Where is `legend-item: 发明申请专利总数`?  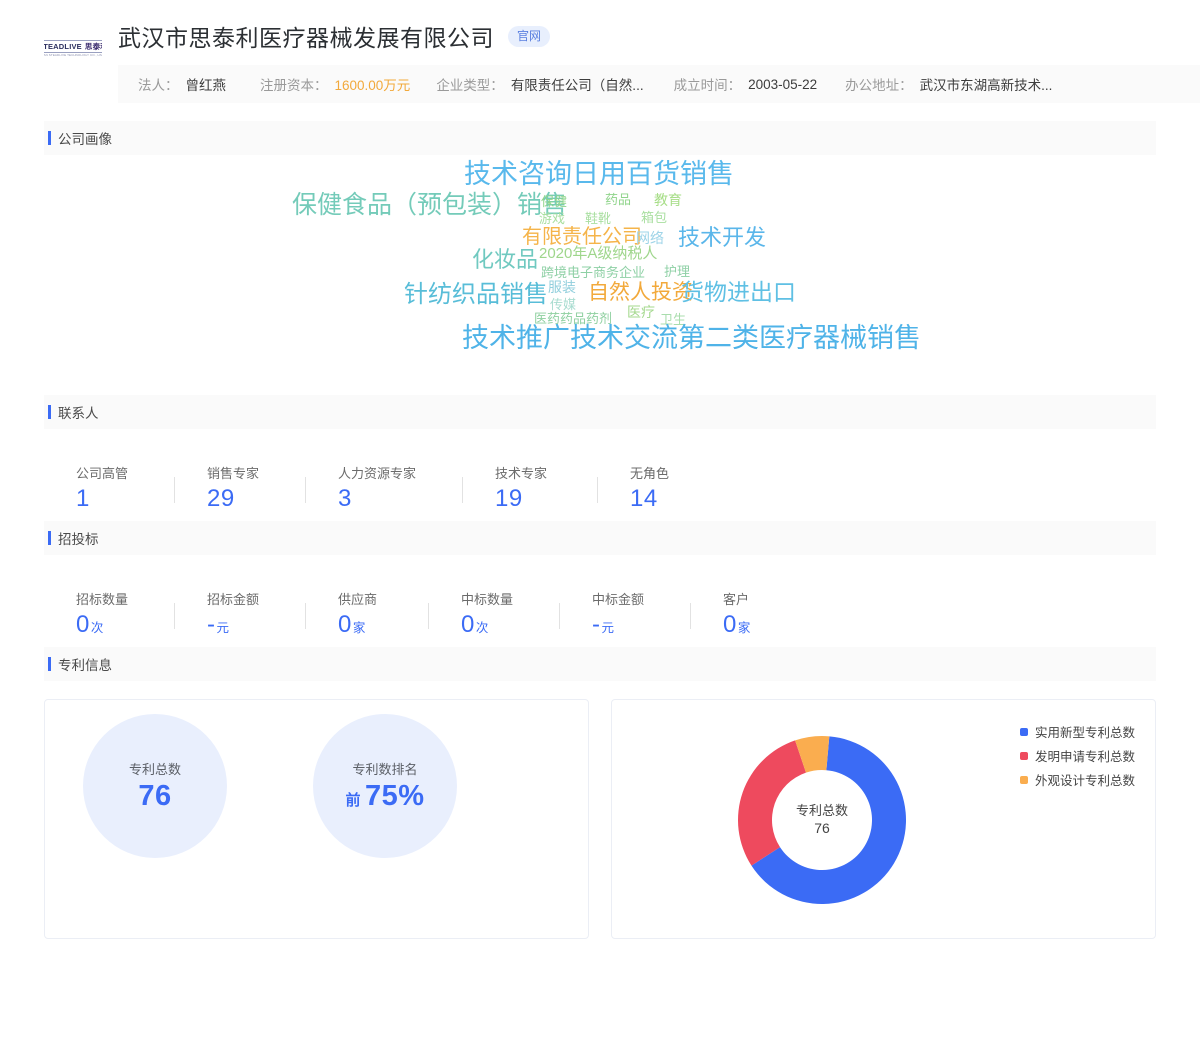 legend-item: 发明申请专利总数 is located at coordinates (1077, 755).